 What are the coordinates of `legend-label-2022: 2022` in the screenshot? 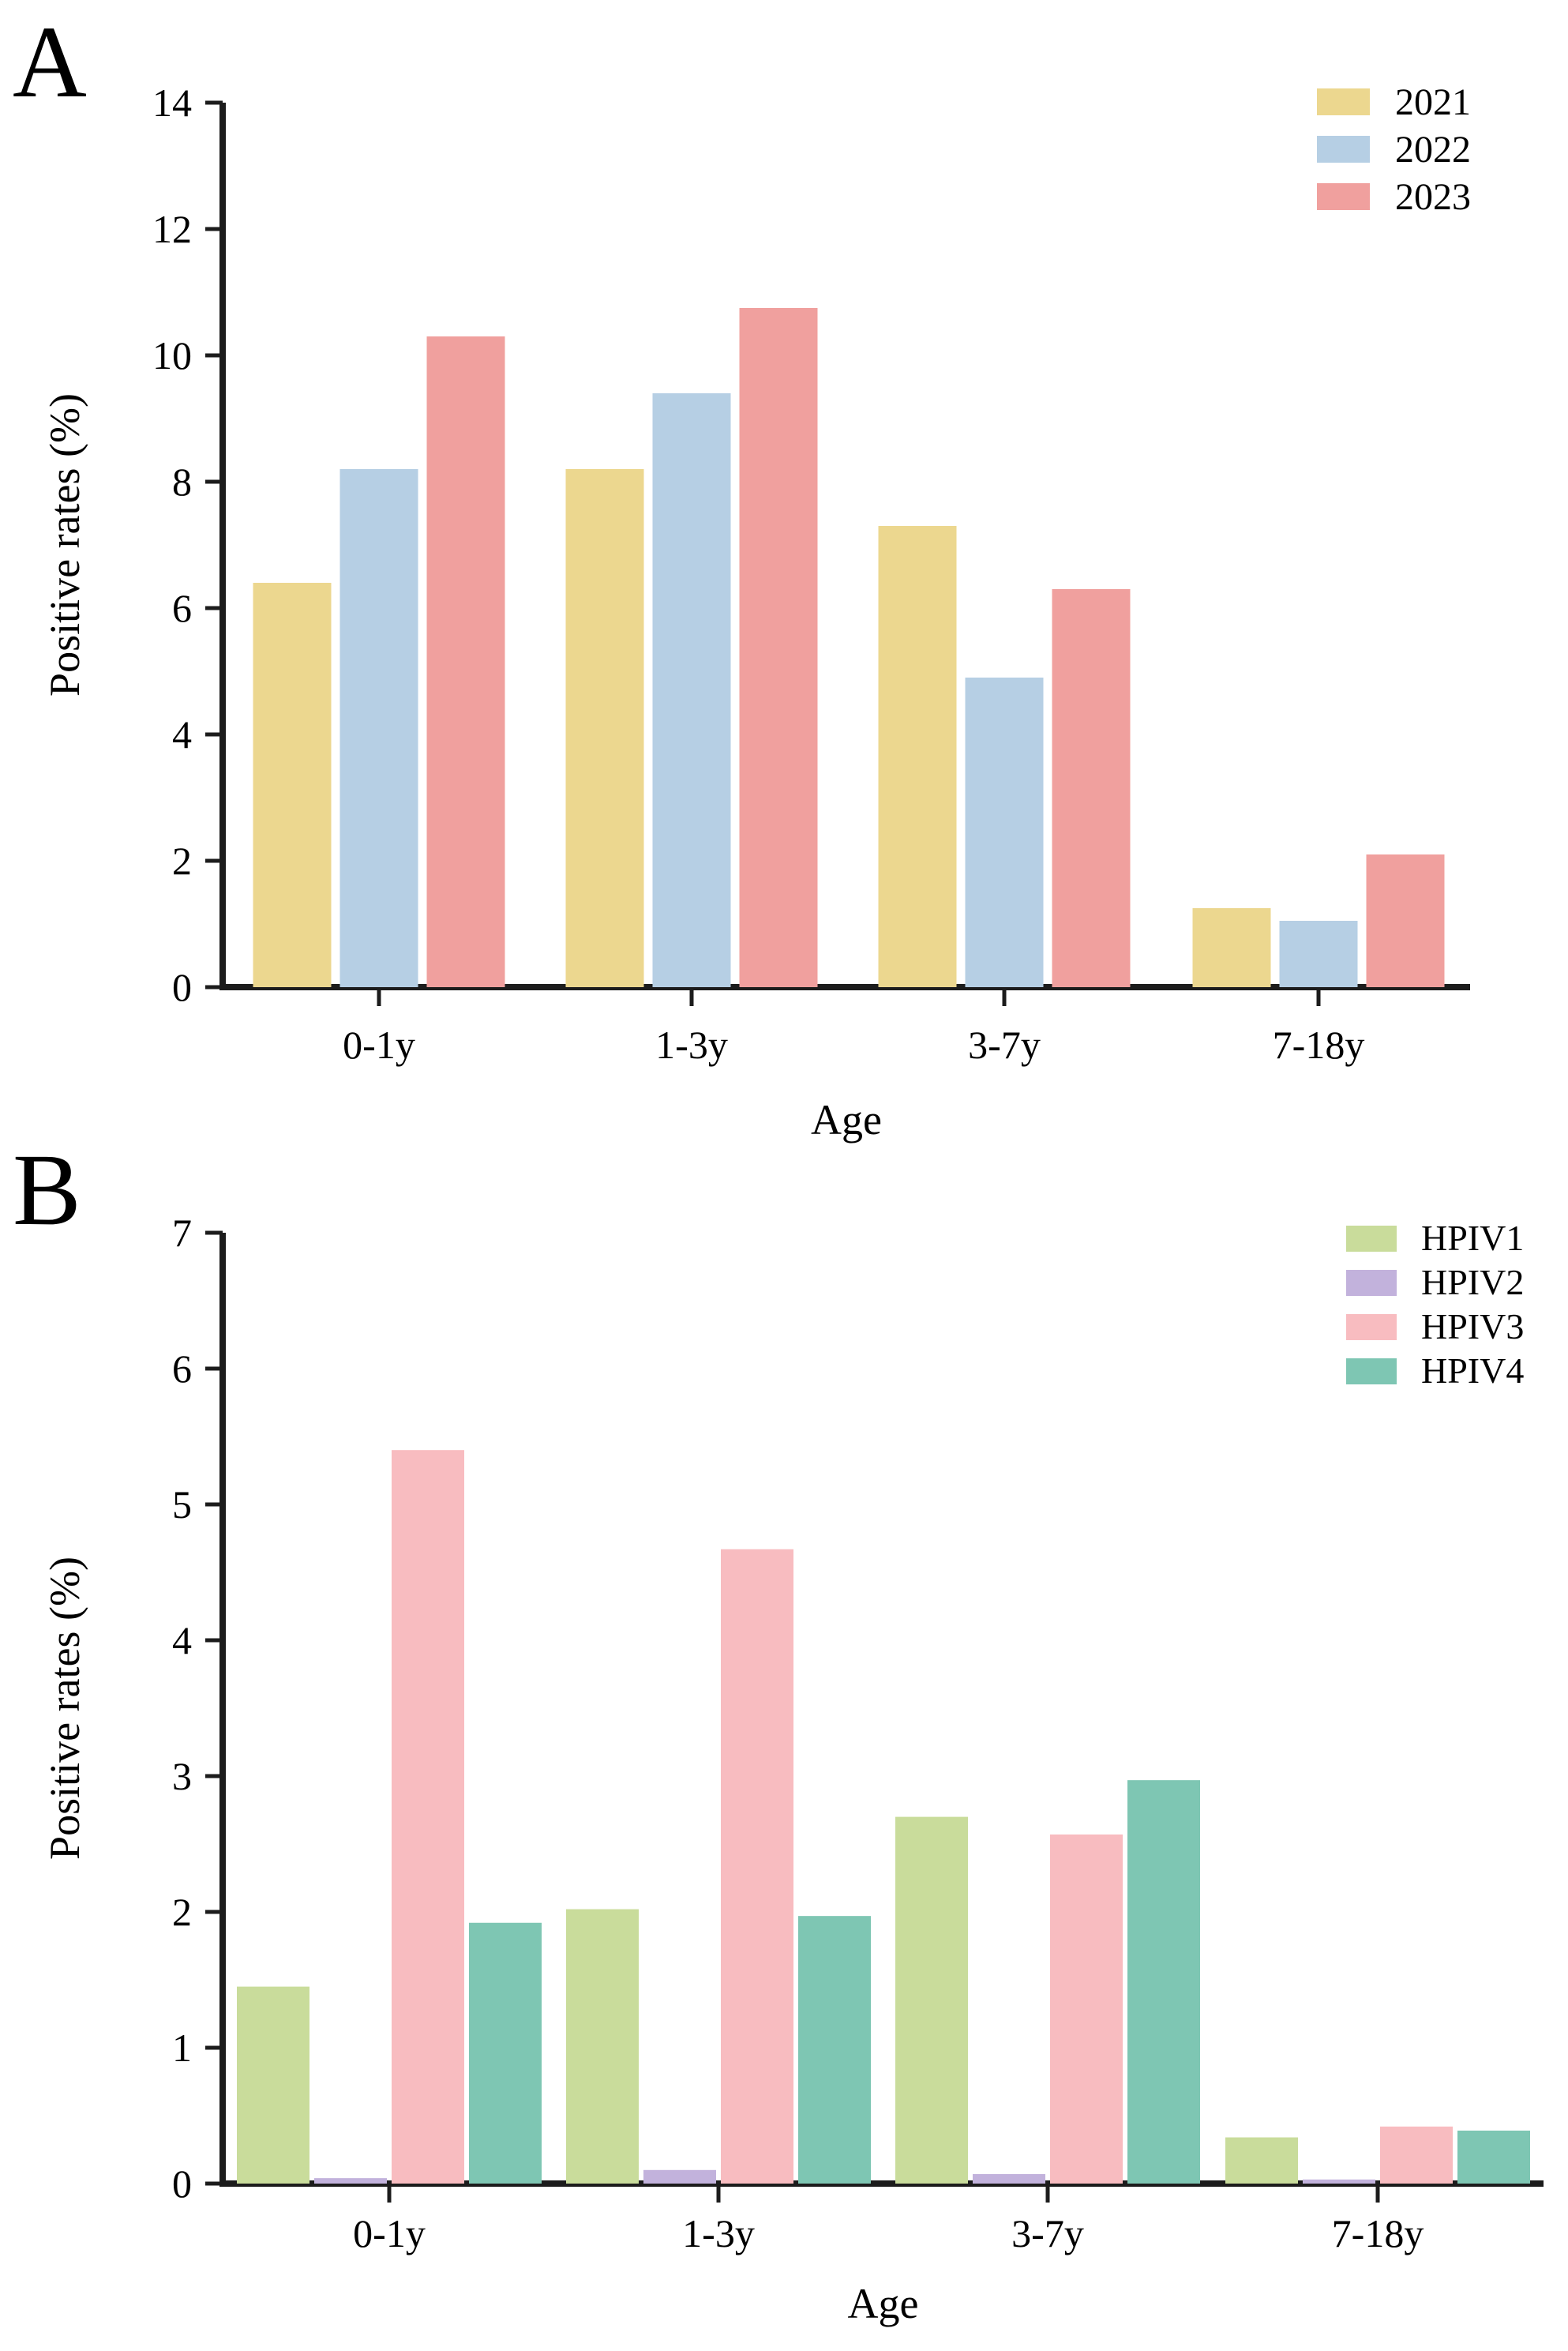 It's located at (1433, 150).